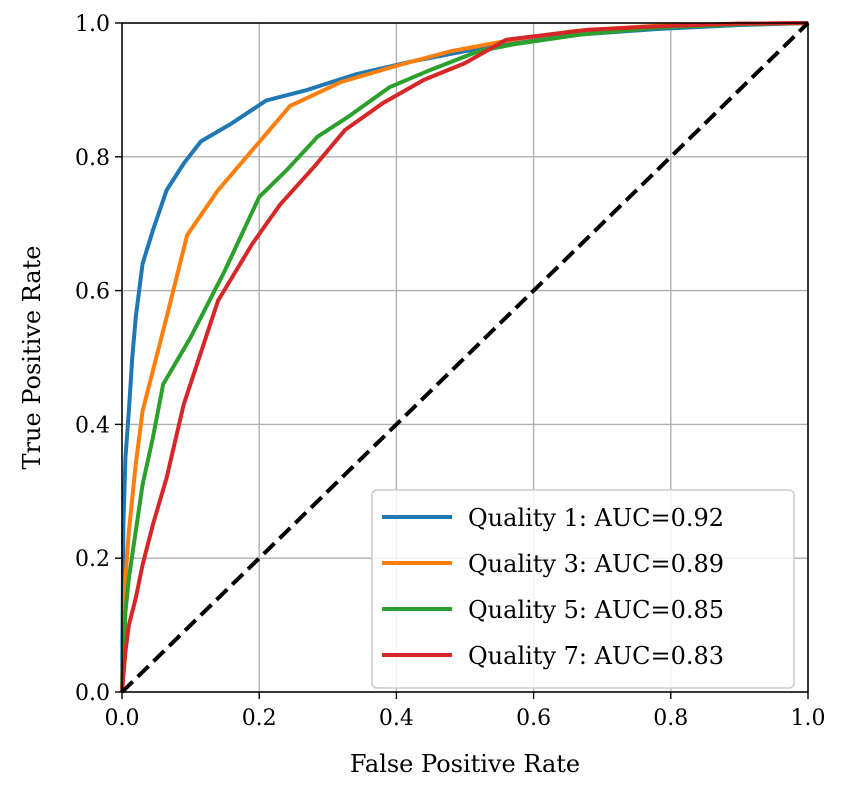 The width and height of the screenshot is (850, 796). Describe the element at coordinates (32, 358) in the screenshot. I see `y-axis-label: True Positive Rate` at that location.